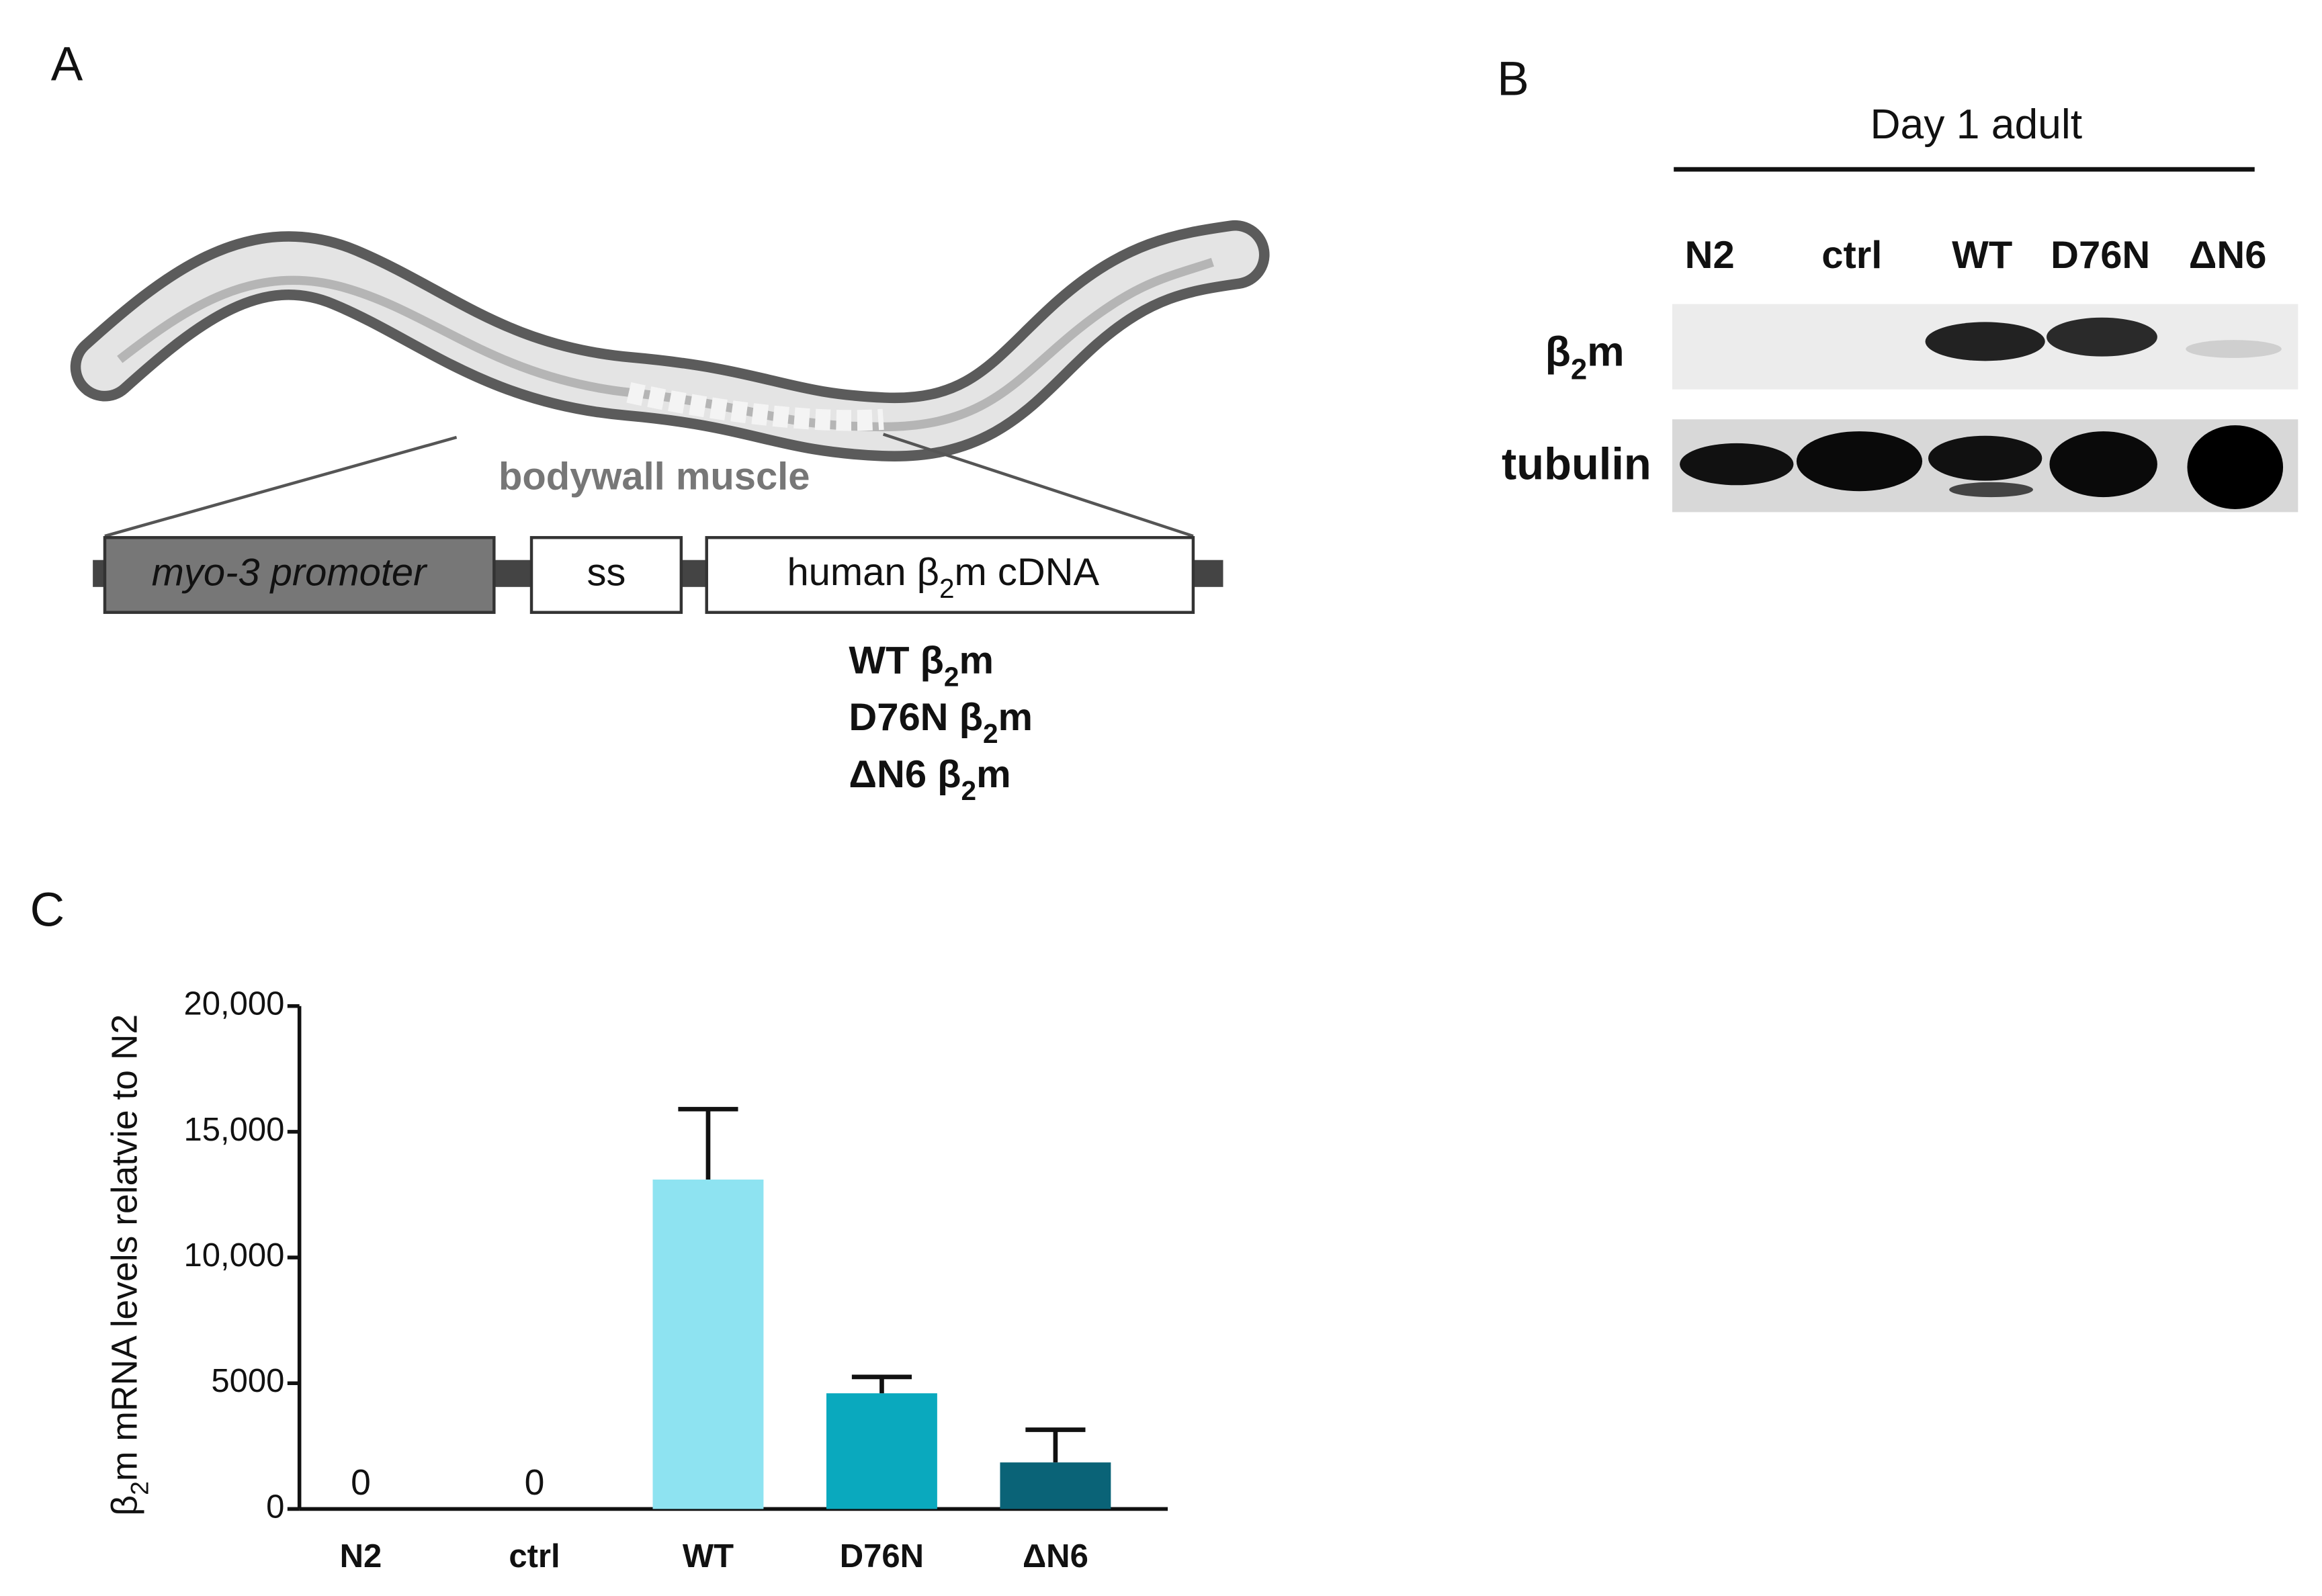  What do you see at coordinates (47, 910) in the screenshot?
I see `panel-label: C` at bounding box center [47, 910].